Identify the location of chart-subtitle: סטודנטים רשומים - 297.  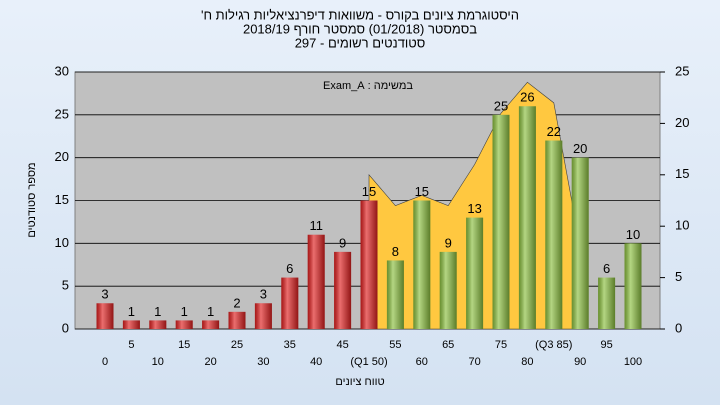
(360, 42).